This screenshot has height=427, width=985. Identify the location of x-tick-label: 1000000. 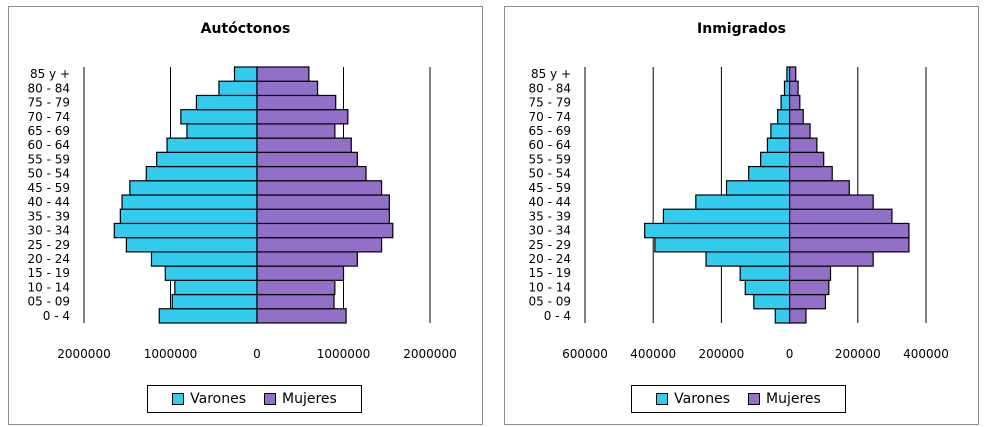
(343, 354).